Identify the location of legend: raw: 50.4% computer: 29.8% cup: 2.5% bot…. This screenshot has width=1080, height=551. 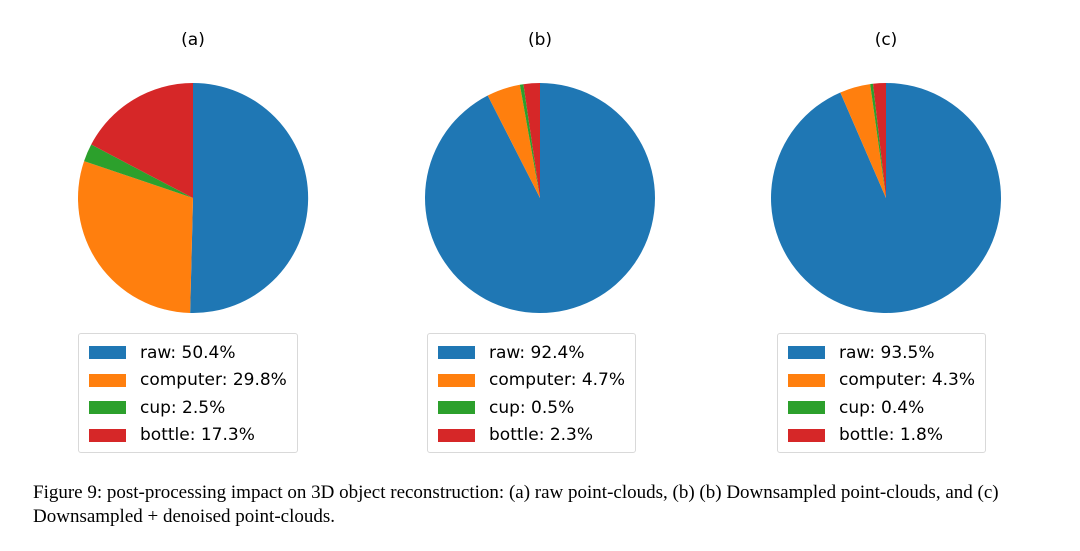
(188, 393).